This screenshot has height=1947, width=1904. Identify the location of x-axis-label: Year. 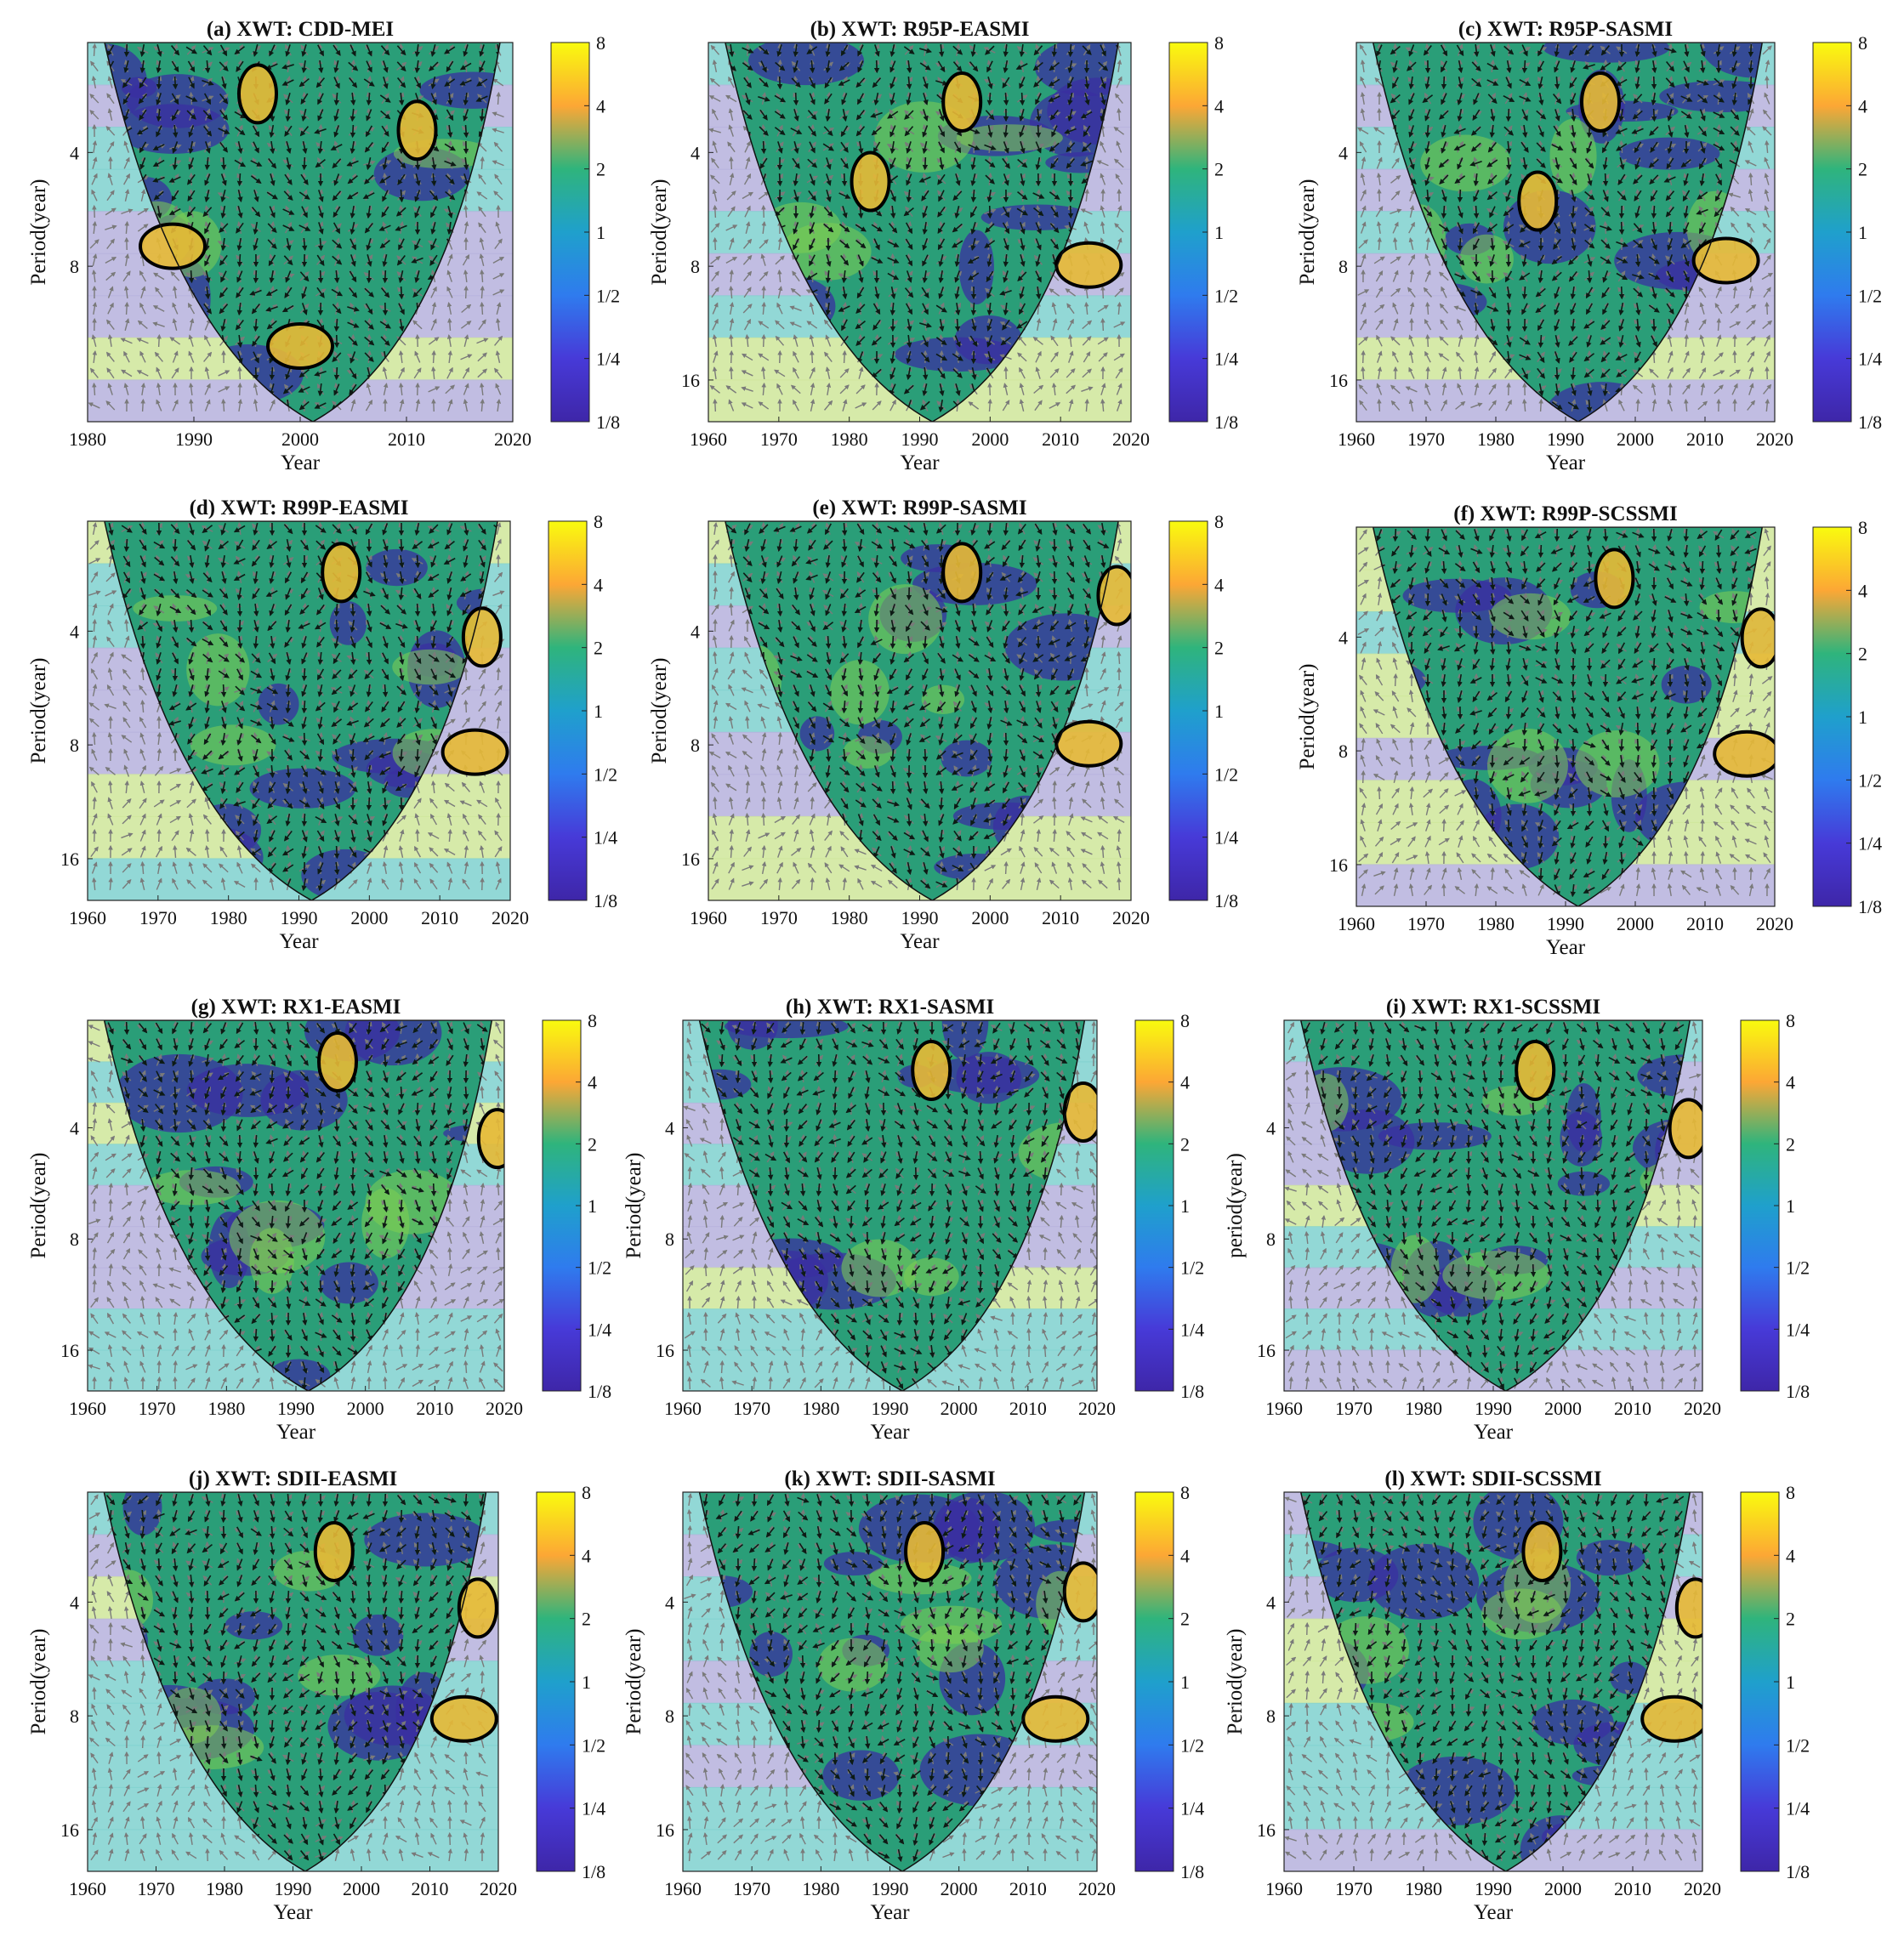
(920, 462).